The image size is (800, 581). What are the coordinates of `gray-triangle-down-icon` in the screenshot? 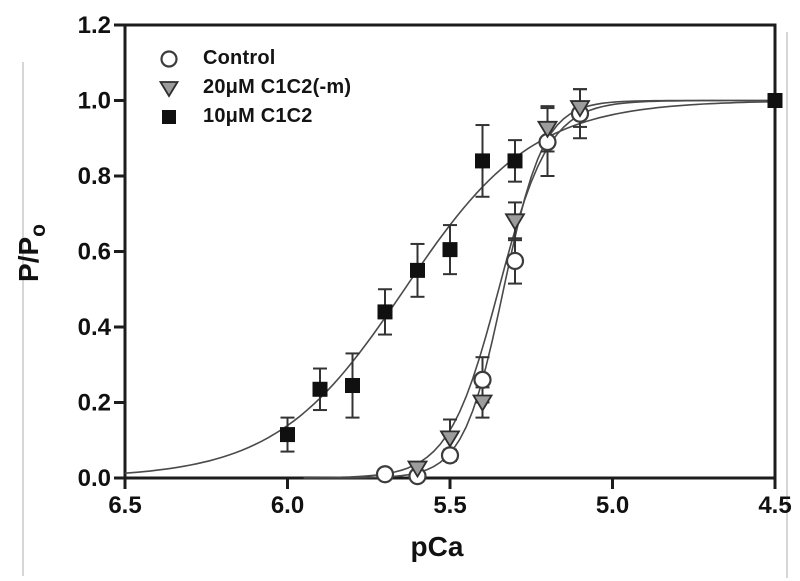 It's located at (169, 89).